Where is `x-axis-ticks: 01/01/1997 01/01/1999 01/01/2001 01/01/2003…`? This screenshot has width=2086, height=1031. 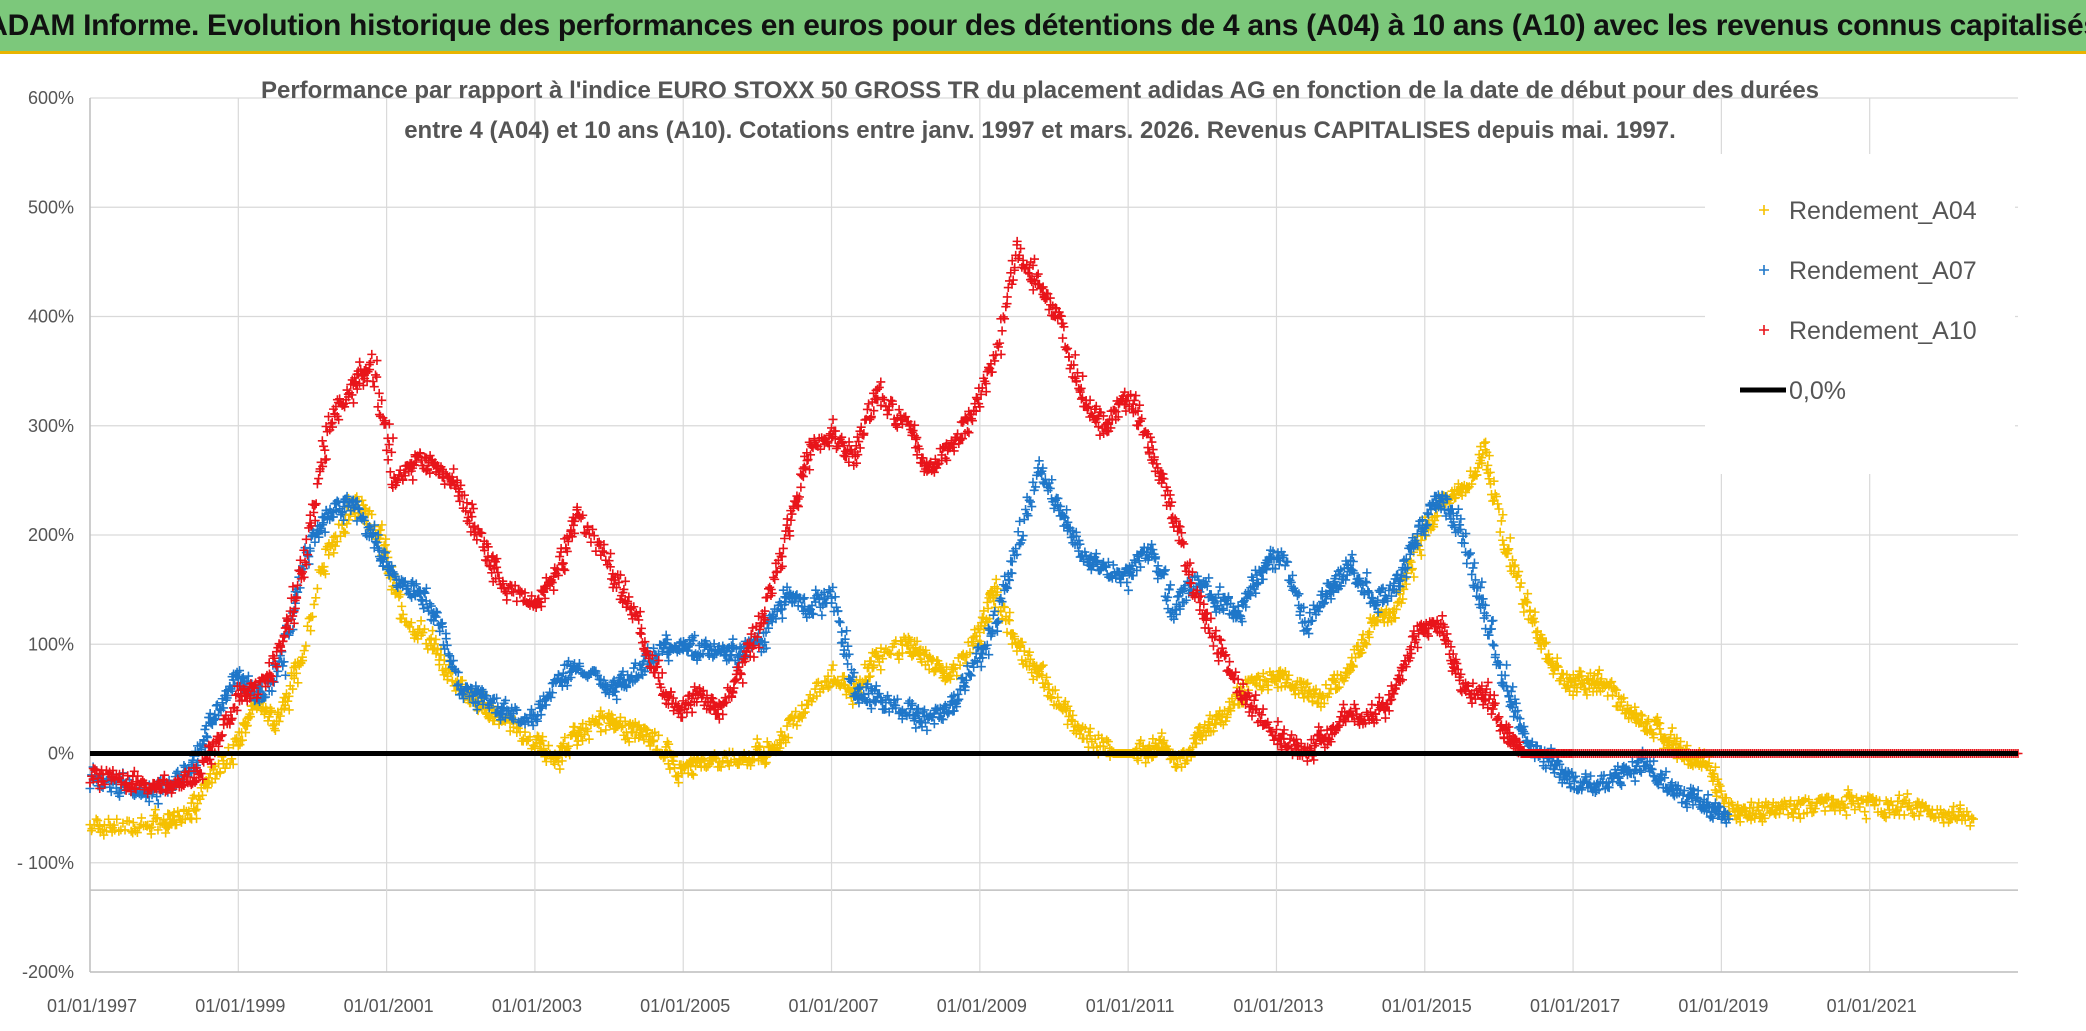
x-axis-ticks: 01/01/1997 01/01/1999 01/01/2001 01/01/2003… is located at coordinates (982, 1006).